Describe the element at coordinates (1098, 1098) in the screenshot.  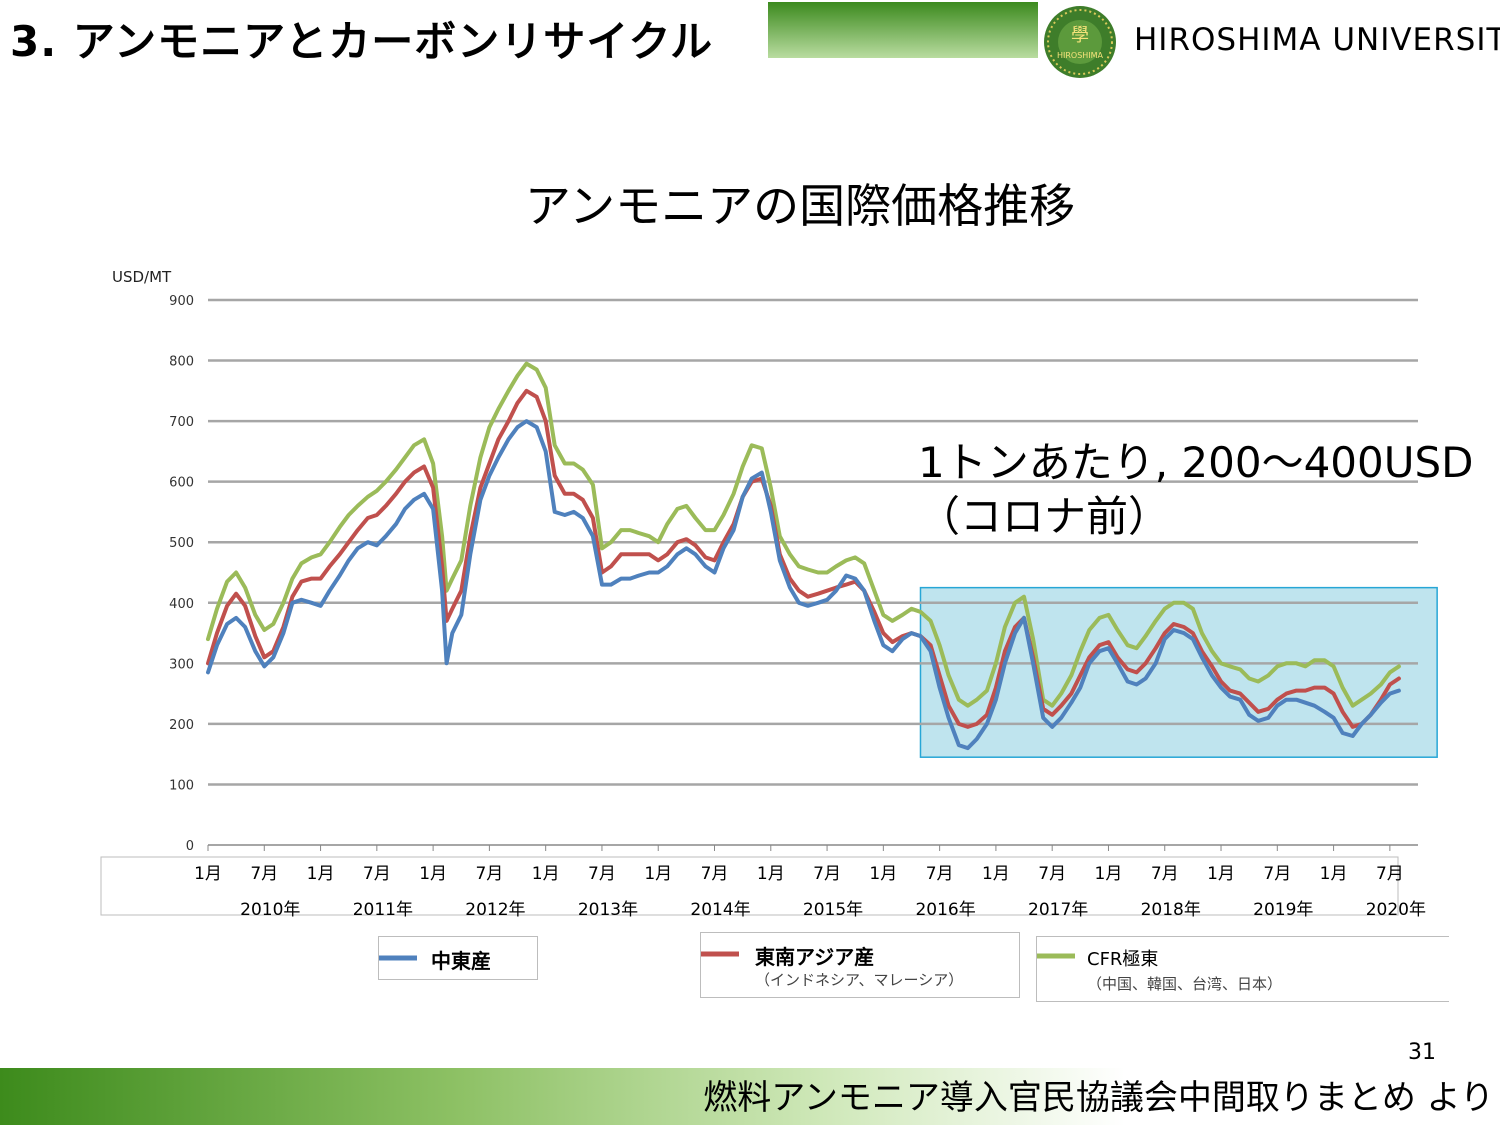
I see `source-note: 燃料アンモニア導入官民協議会中間取りまとめ より` at that location.